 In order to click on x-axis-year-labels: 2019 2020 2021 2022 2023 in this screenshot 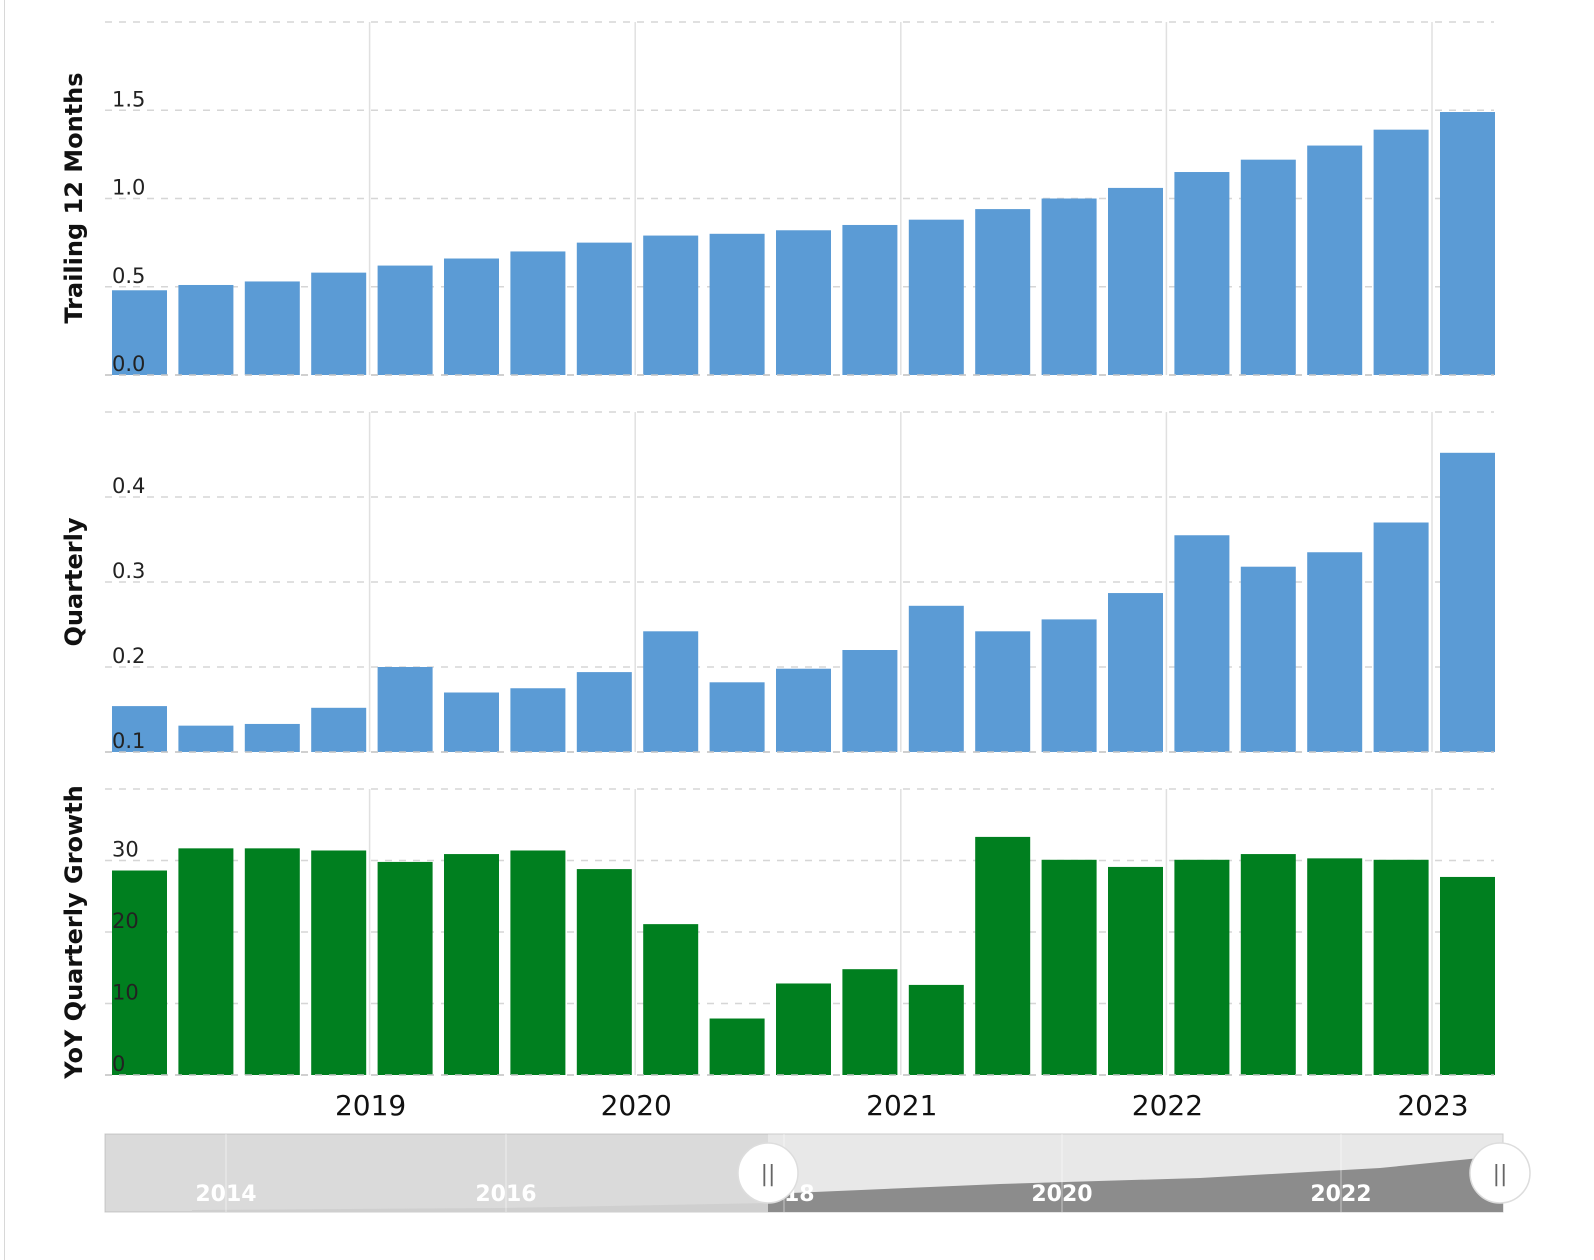, I will do `click(902, 1105)`.